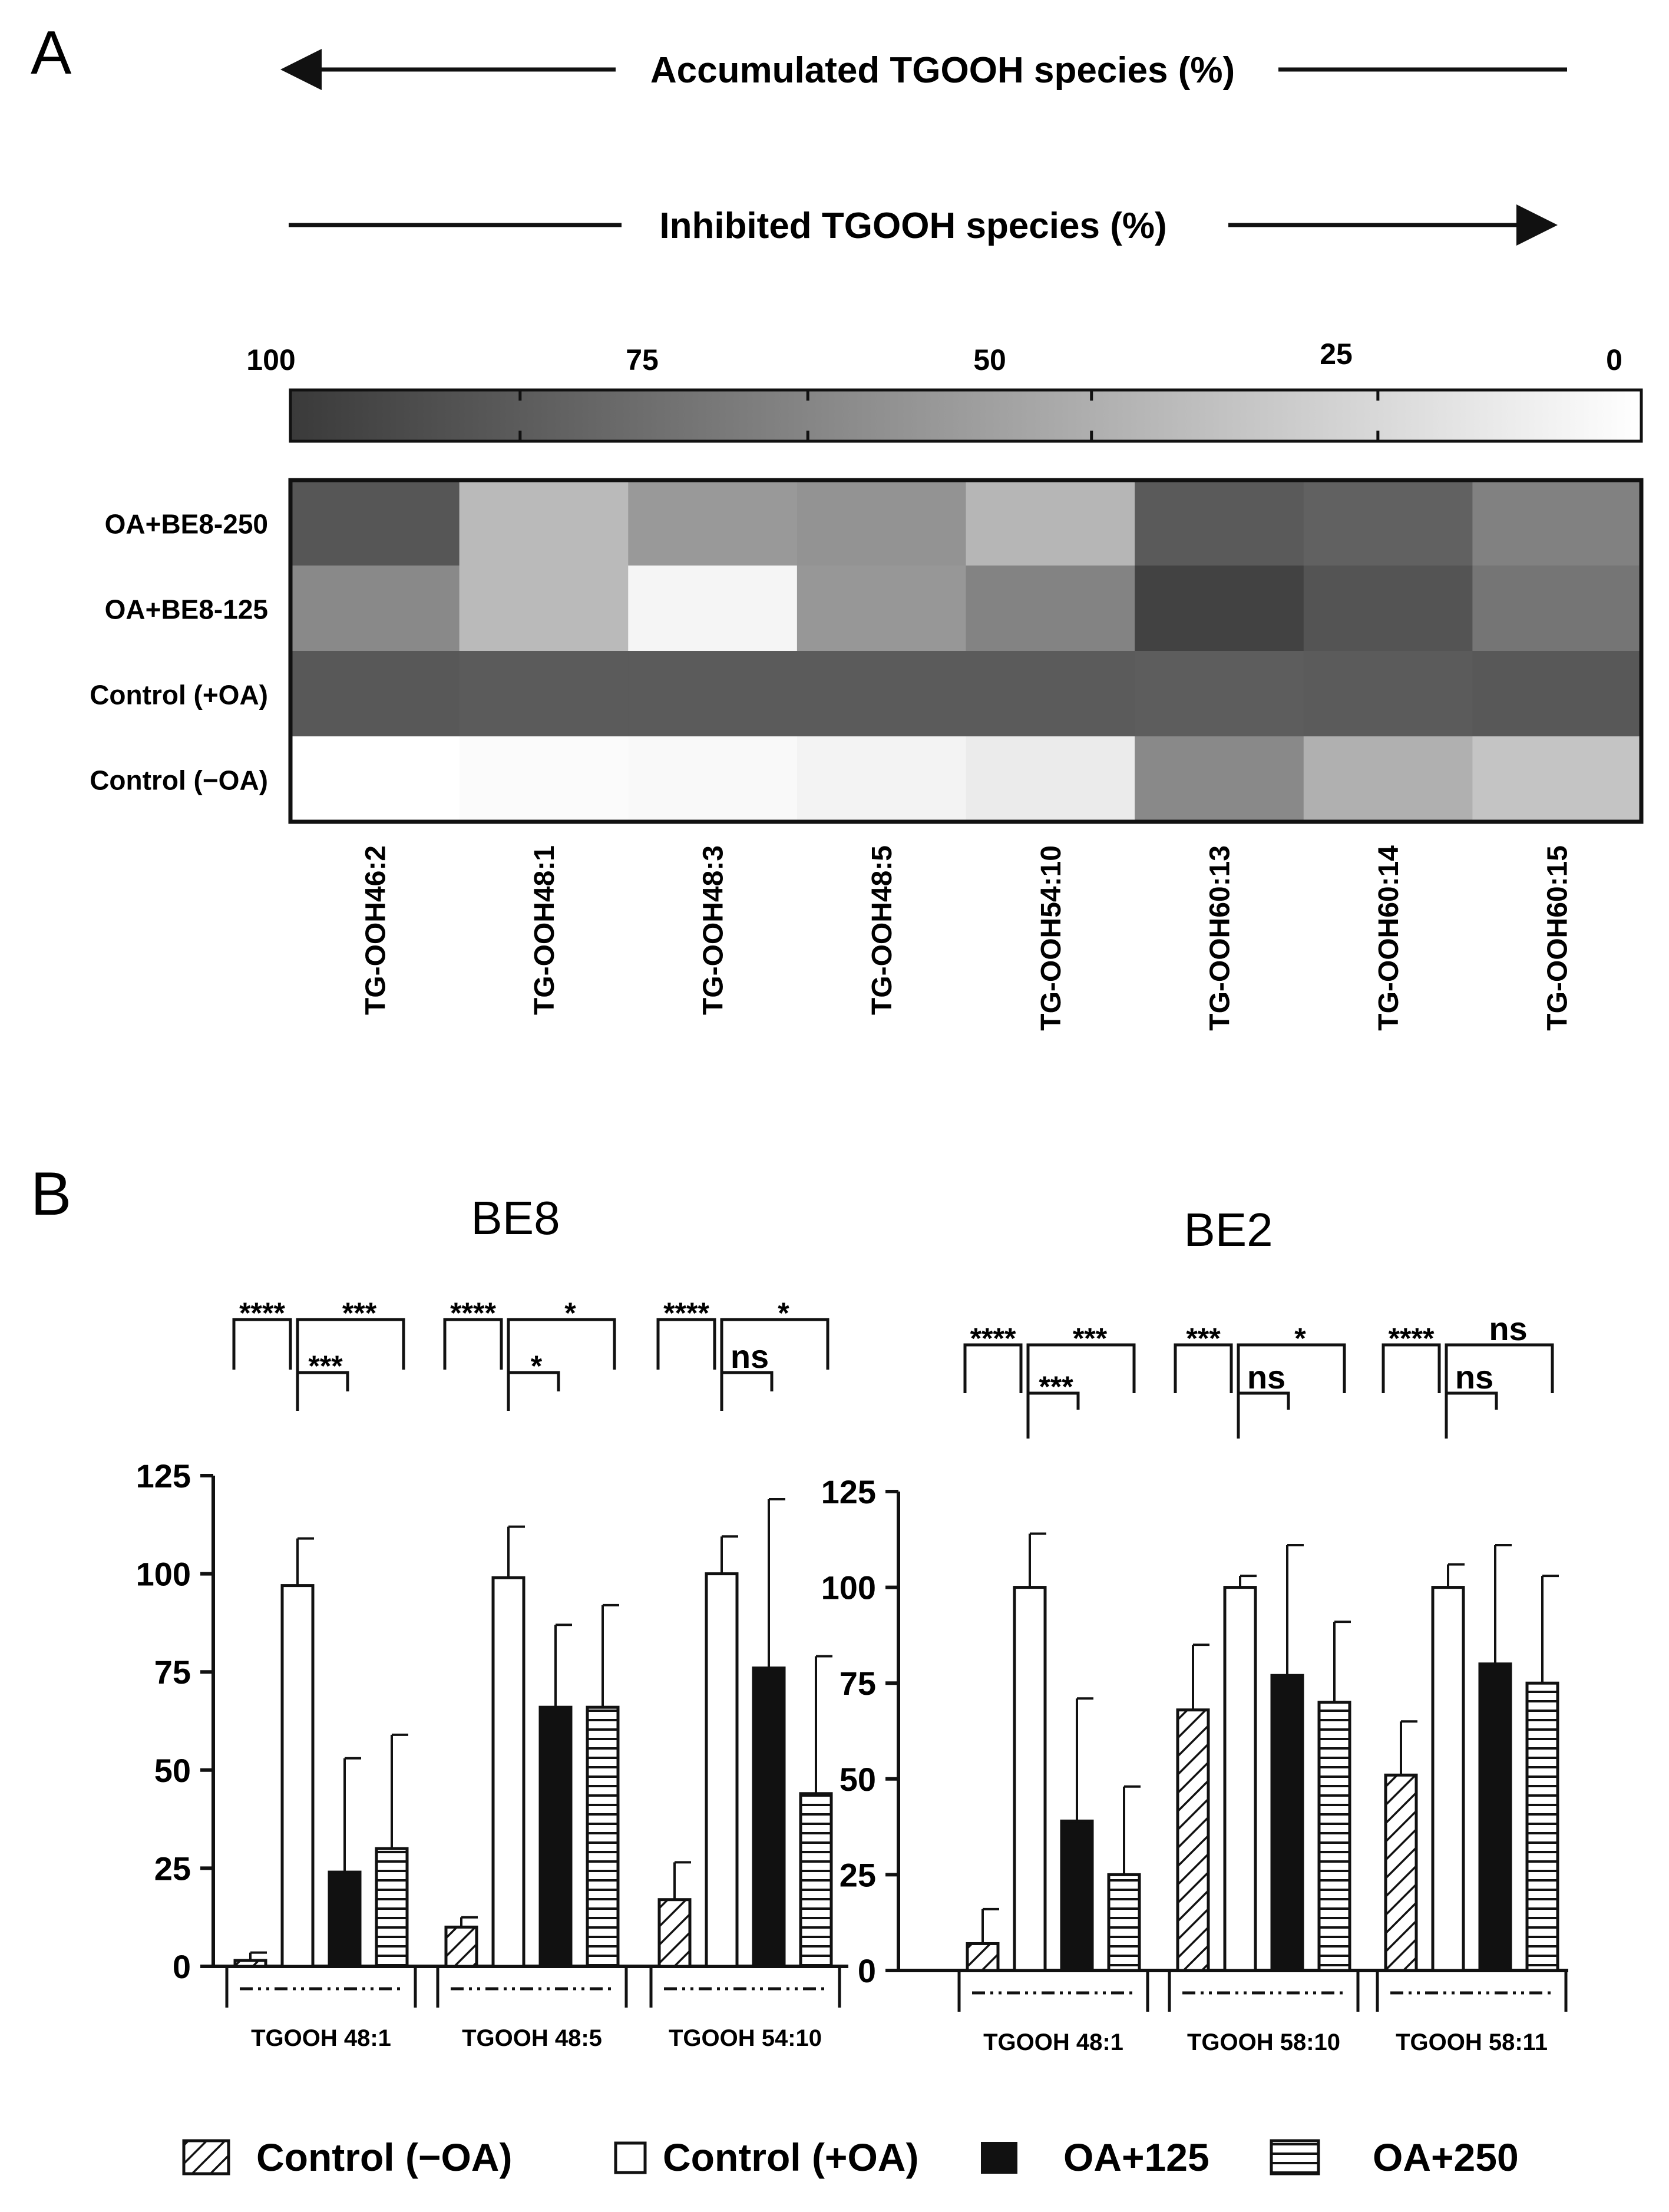 The width and height of the screenshot is (1669, 2212). What do you see at coordinates (1446, 2157) in the screenshot?
I see `legend-label-oa-250: OA+250` at bounding box center [1446, 2157].